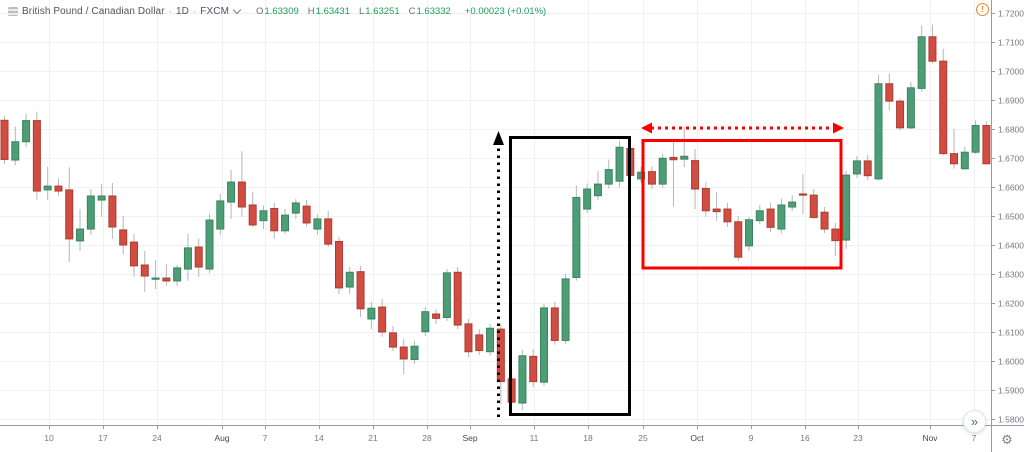 The height and width of the screenshot is (452, 1024). What do you see at coordinates (1011, 362) in the screenshot?
I see `price-label: 1.60000` at bounding box center [1011, 362].